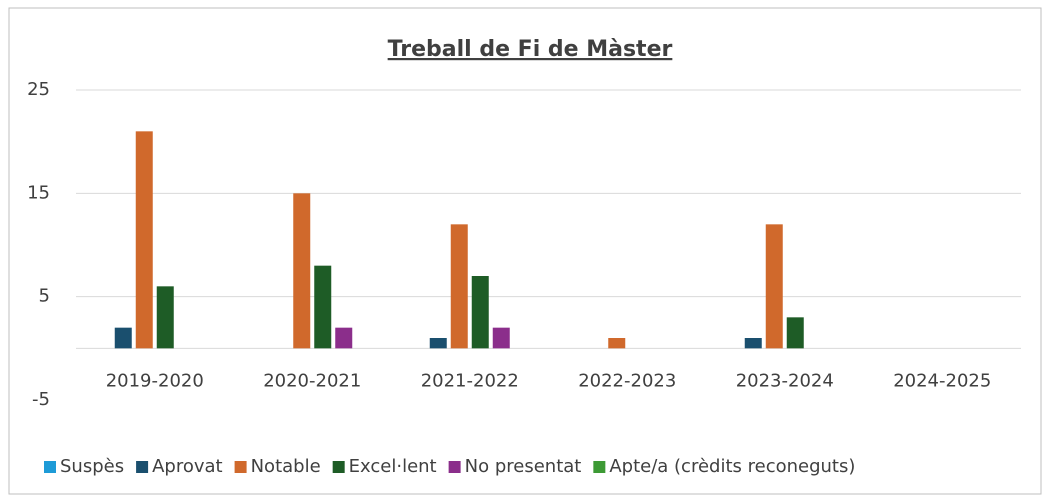  What do you see at coordinates (41, 399) in the screenshot?
I see `y-tick-label: -5` at bounding box center [41, 399].